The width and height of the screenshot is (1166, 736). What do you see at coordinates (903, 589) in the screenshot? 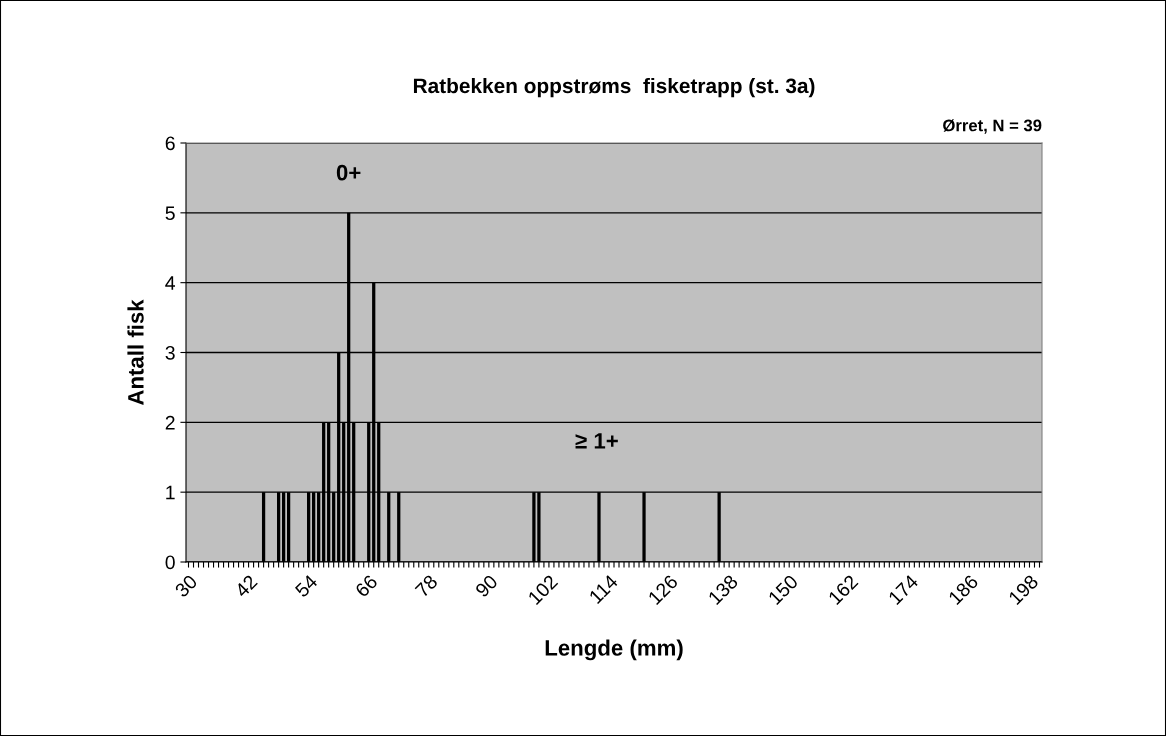
I see `x-tick-label: 174` at bounding box center [903, 589].